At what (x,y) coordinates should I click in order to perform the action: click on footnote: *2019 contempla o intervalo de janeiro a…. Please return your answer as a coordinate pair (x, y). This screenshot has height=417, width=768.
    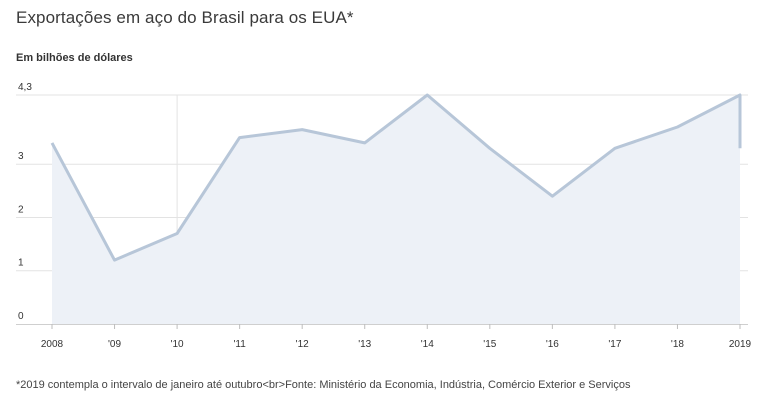
    Looking at the image, I should click on (323, 385).